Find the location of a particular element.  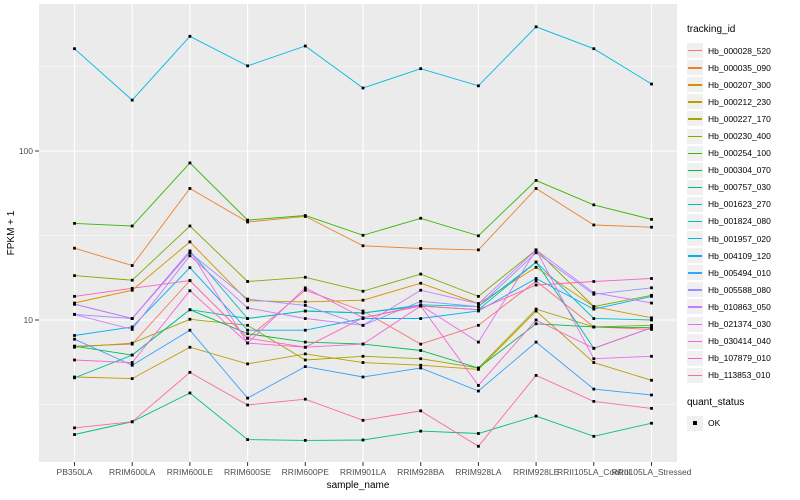

tracking-id-legend-title: tracking_id is located at coordinates (711, 29).